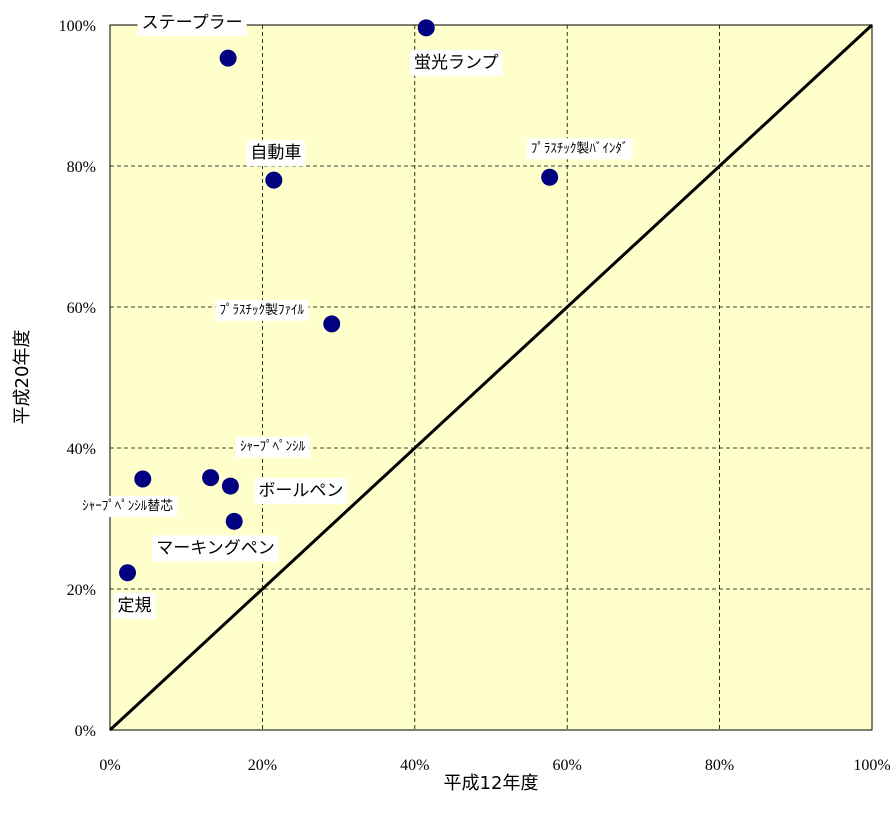 This screenshot has width=896, height=817. Describe the element at coordinates (414, 765) in the screenshot. I see `x-tick-label: 40%` at that location.